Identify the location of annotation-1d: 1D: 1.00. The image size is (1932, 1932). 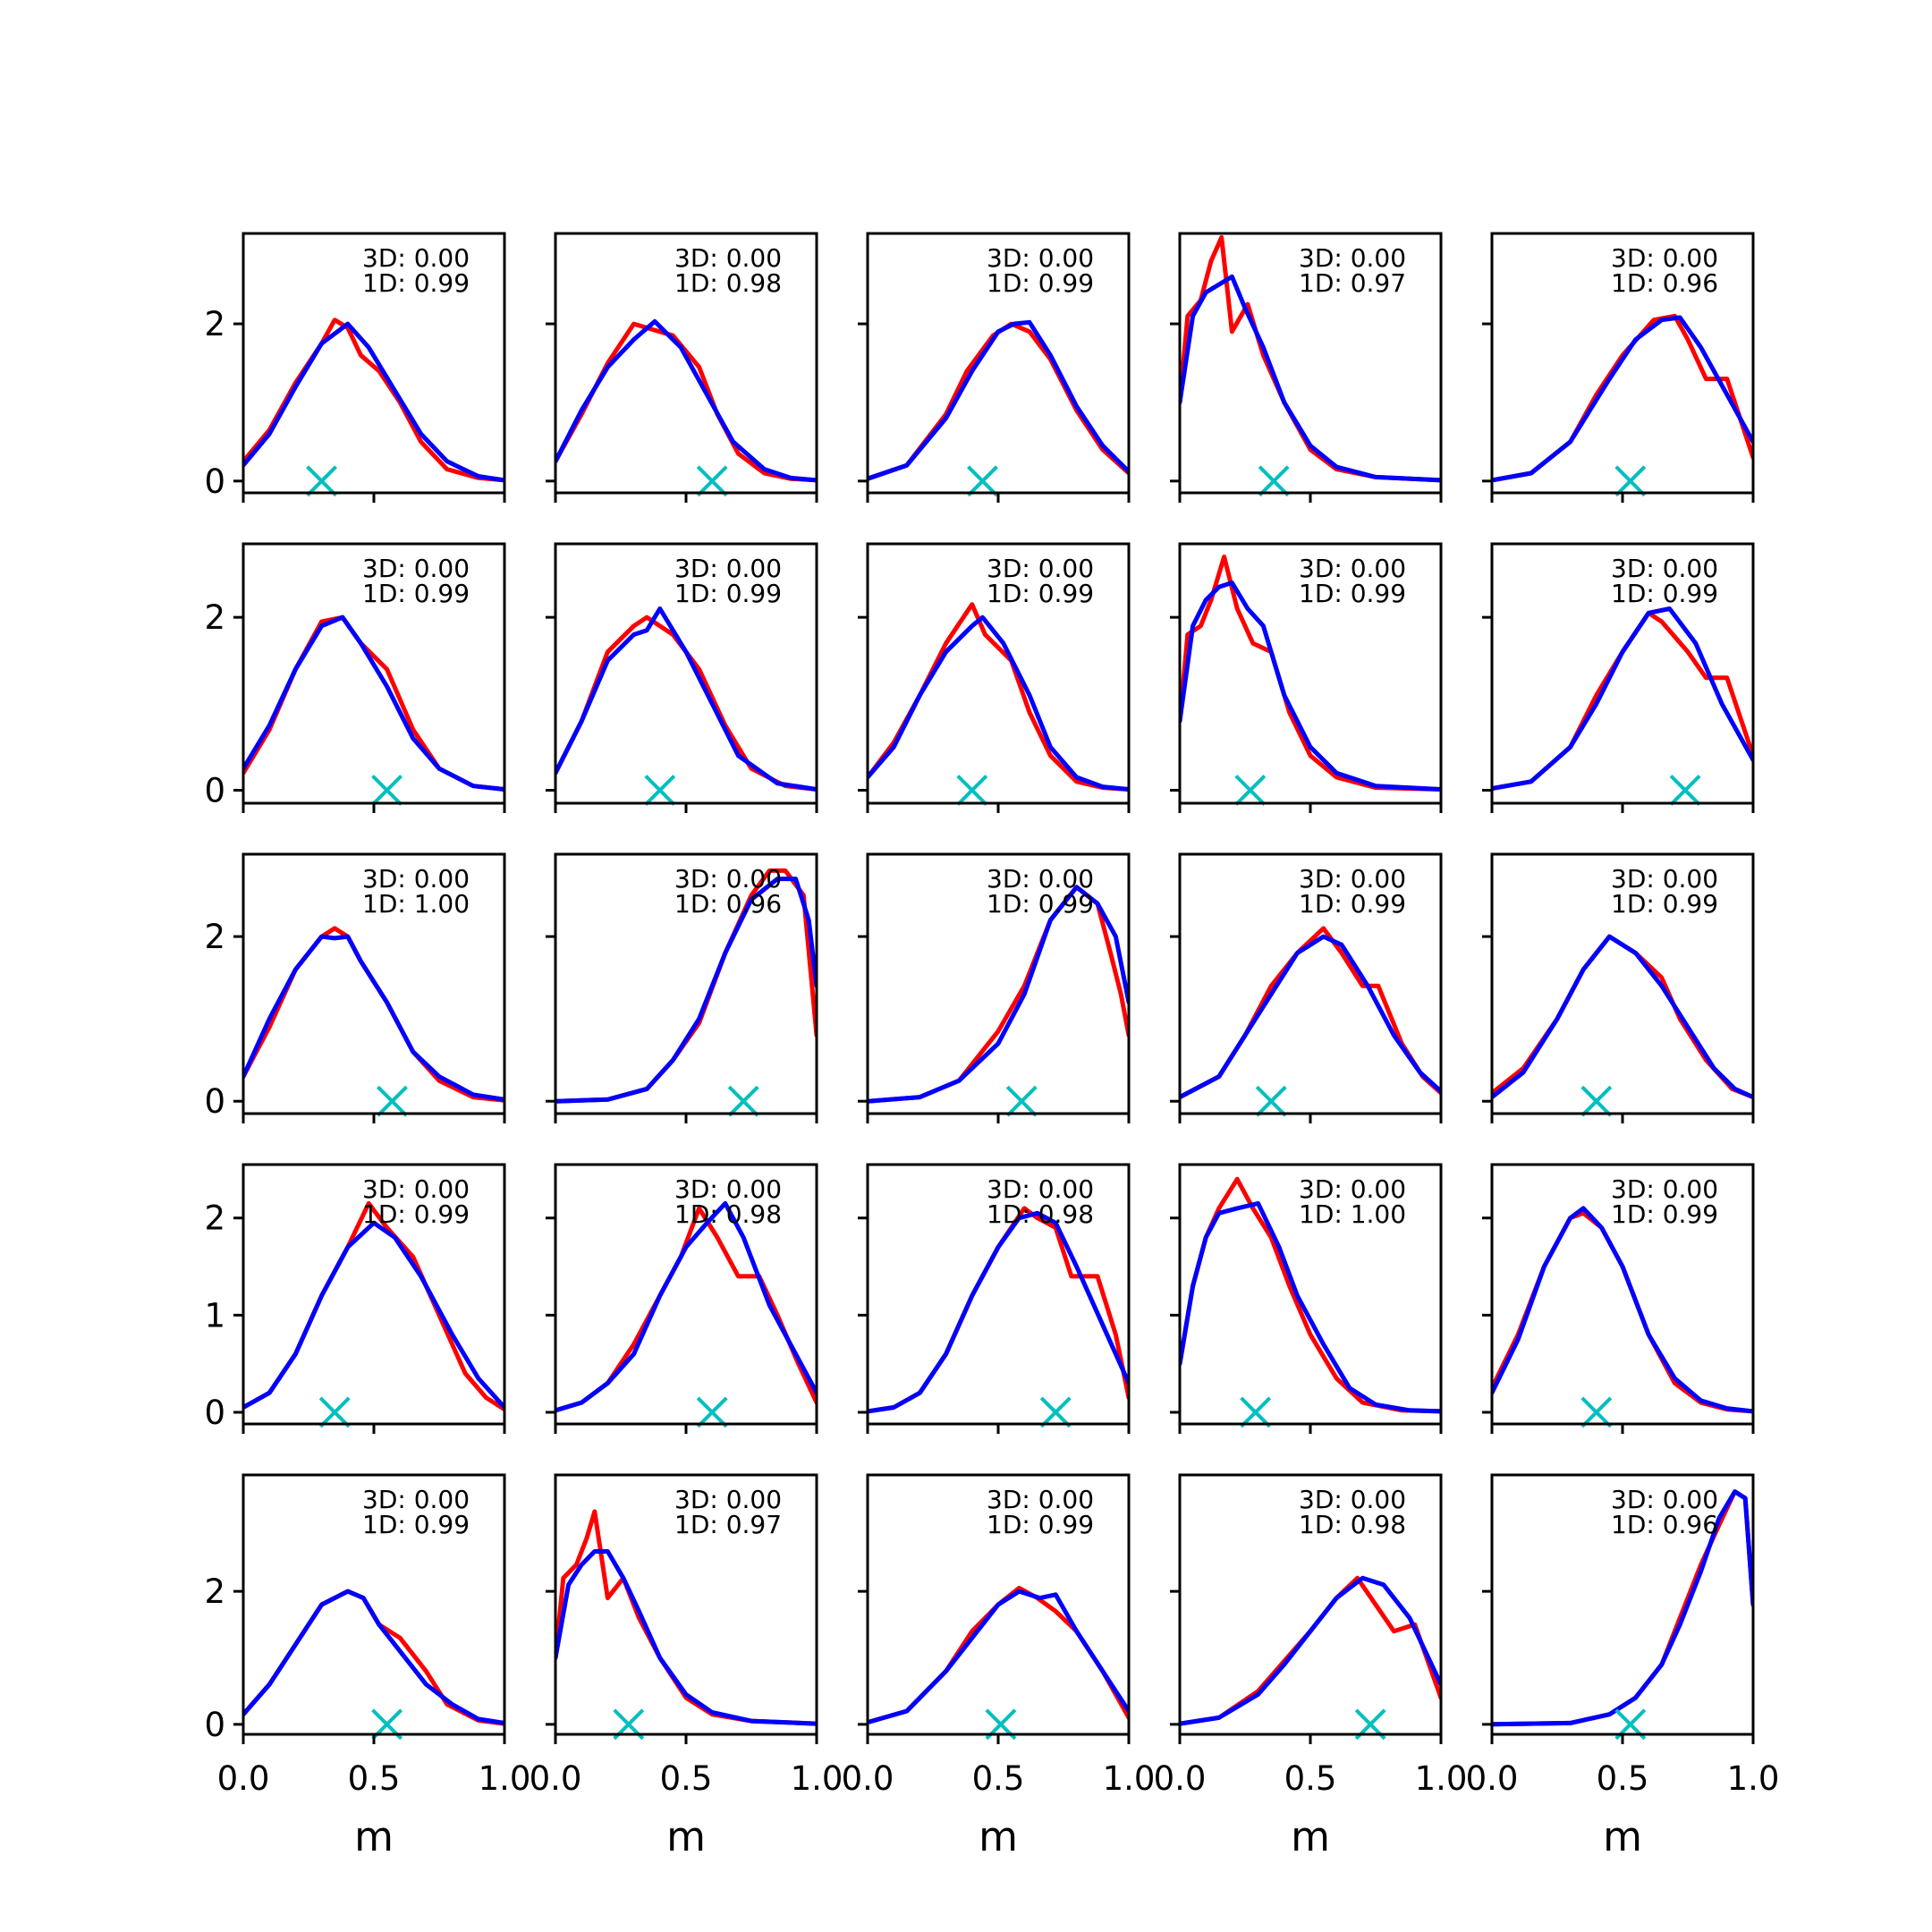
(416, 904).